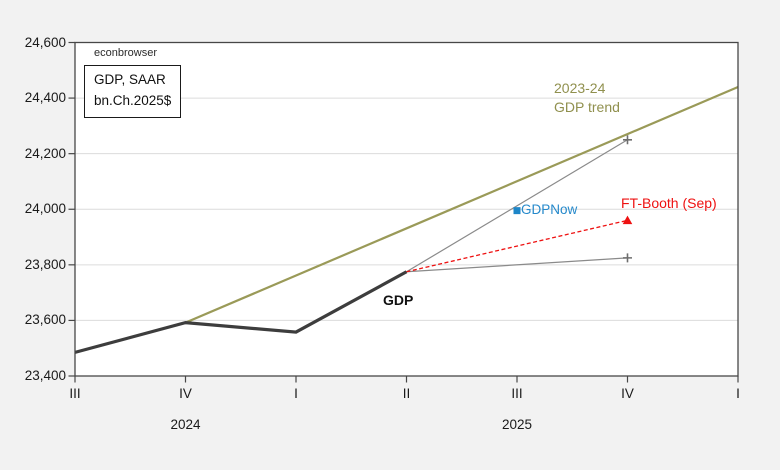 The image size is (780, 470). Describe the element at coordinates (517, 211) in the screenshot. I see `square-marker-gdpnow` at that location.